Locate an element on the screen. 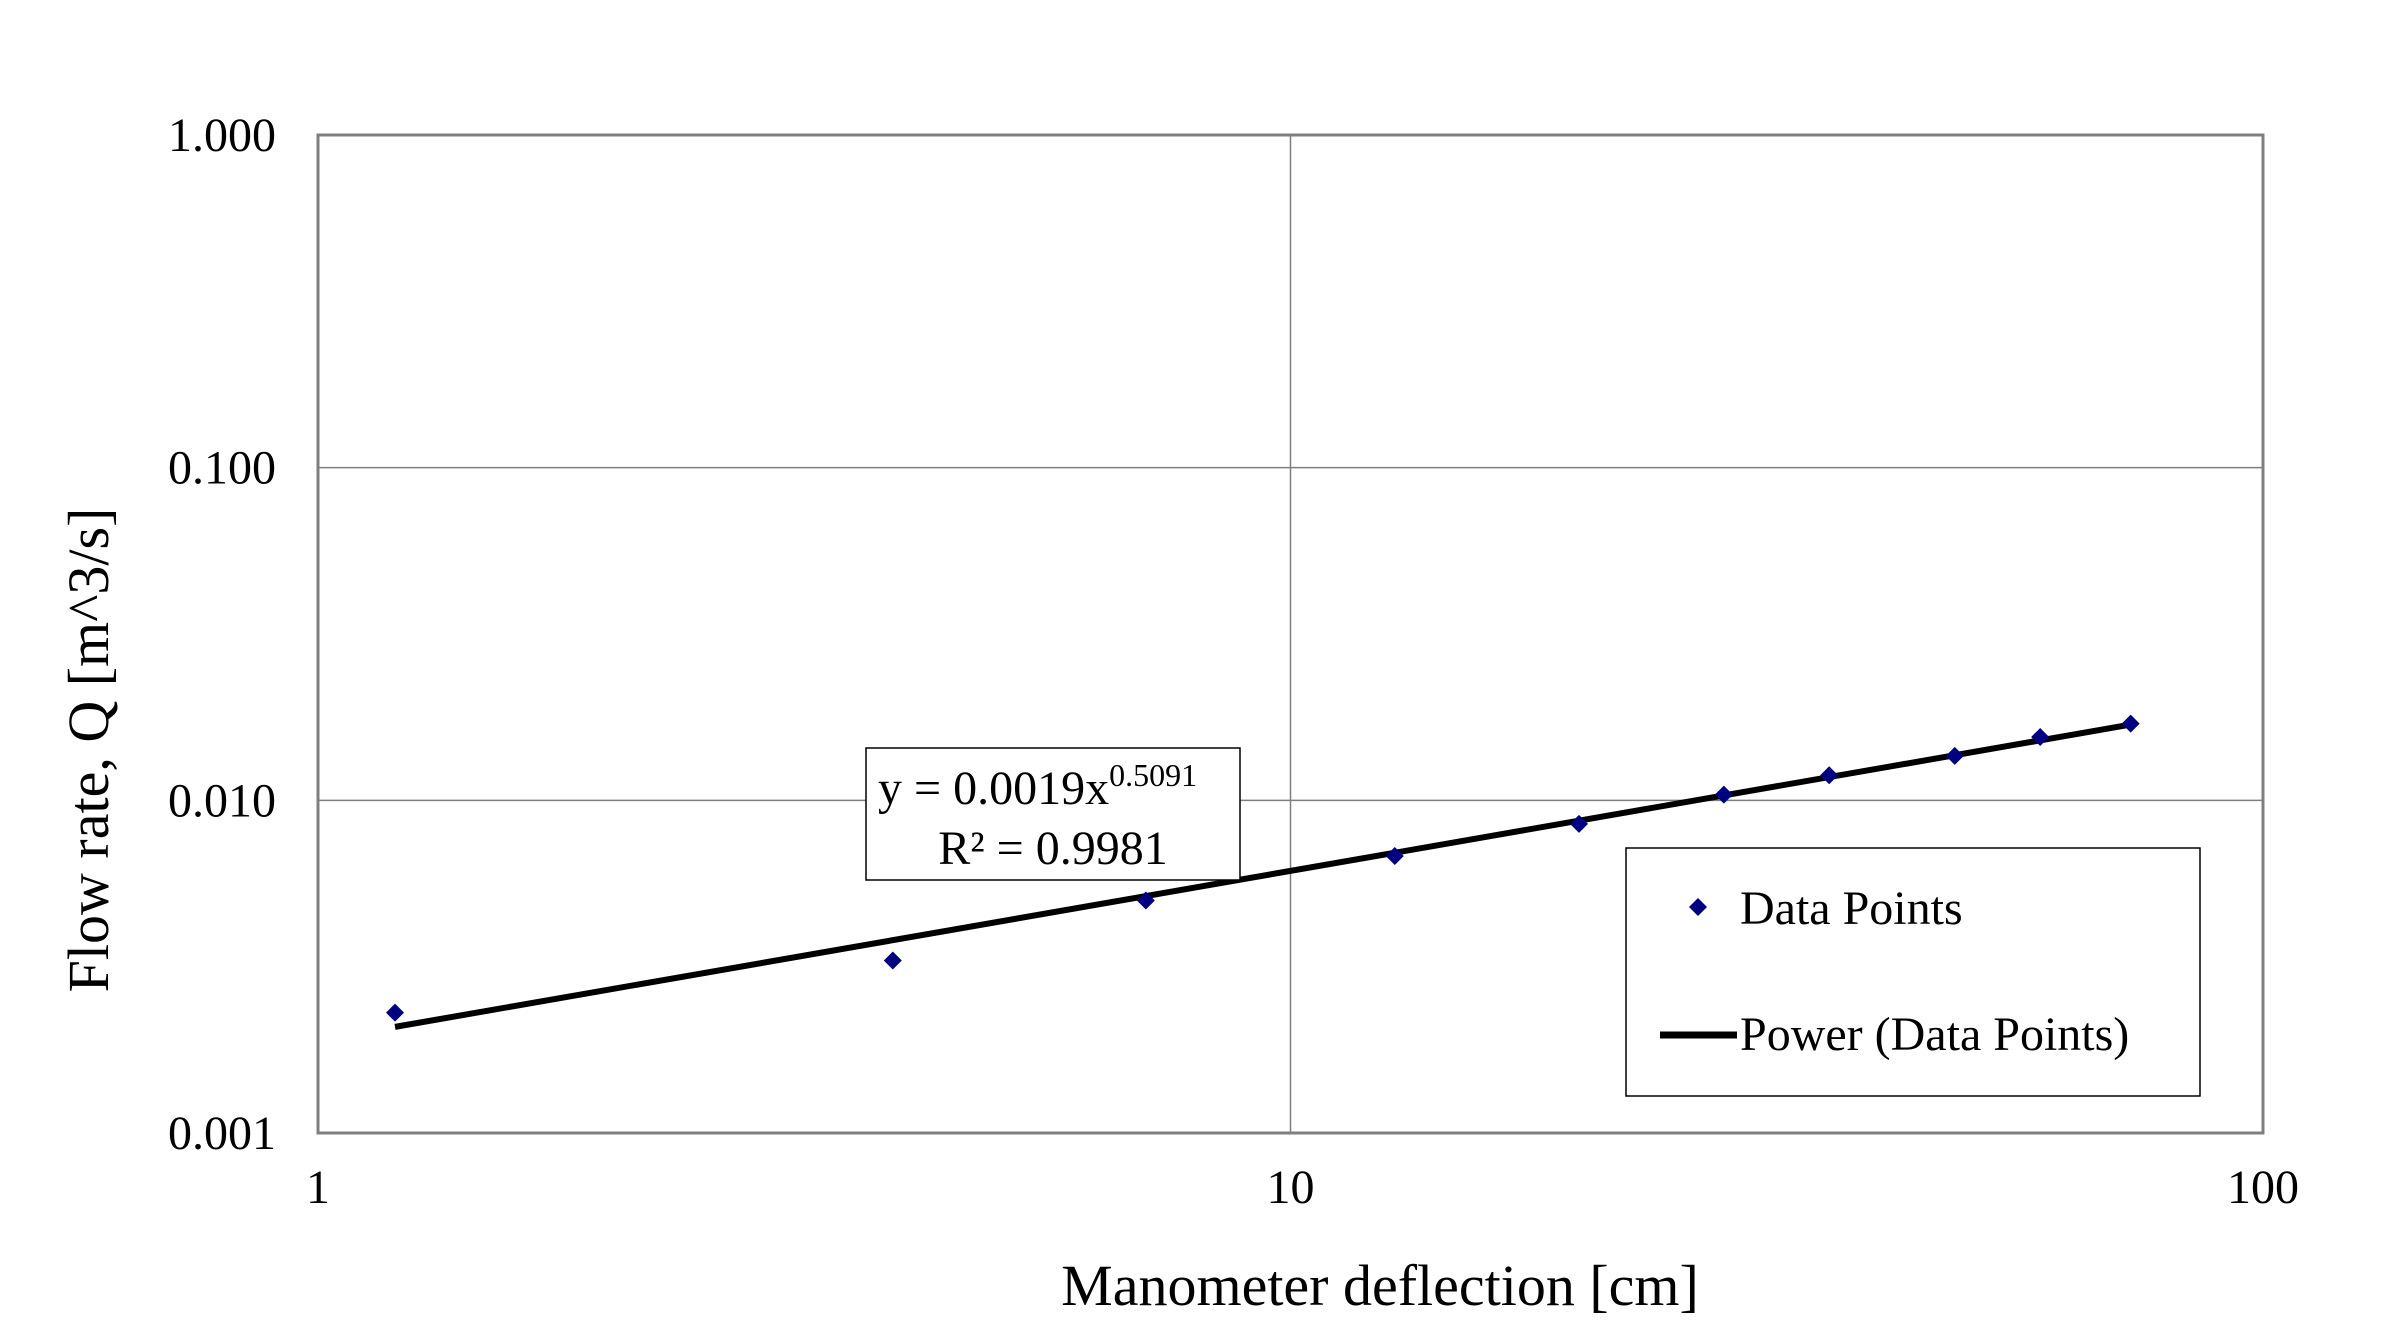 The image size is (2400, 1344). equation-box-frame is located at coordinates (1053, 814).